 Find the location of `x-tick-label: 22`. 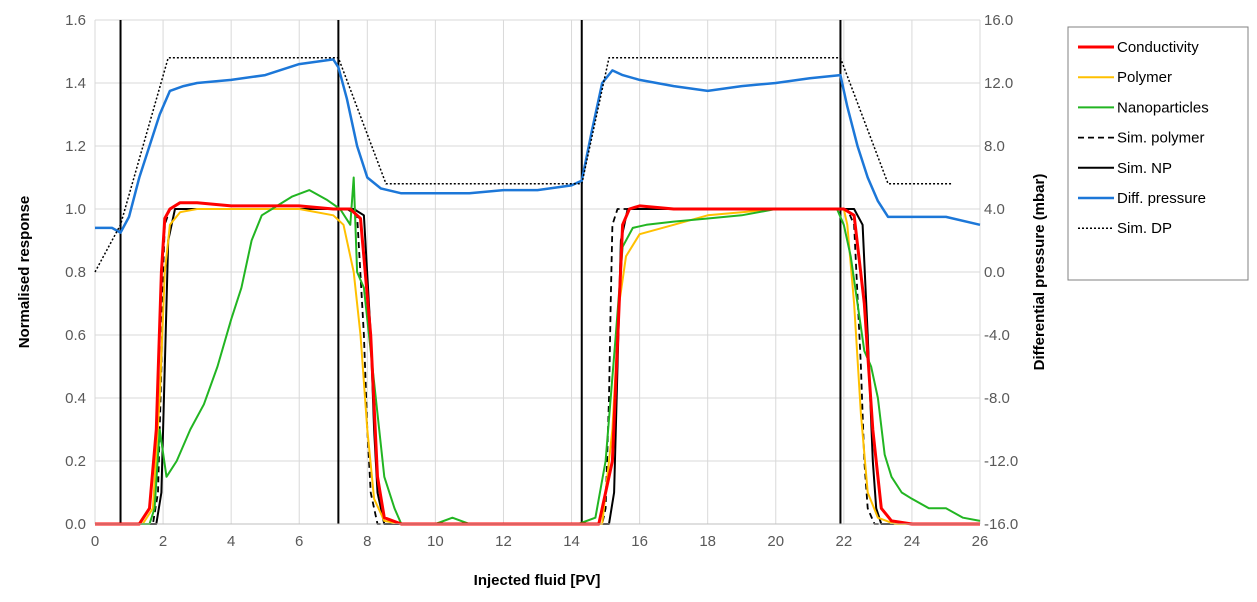

x-tick-label: 22 is located at coordinates (844, 541).